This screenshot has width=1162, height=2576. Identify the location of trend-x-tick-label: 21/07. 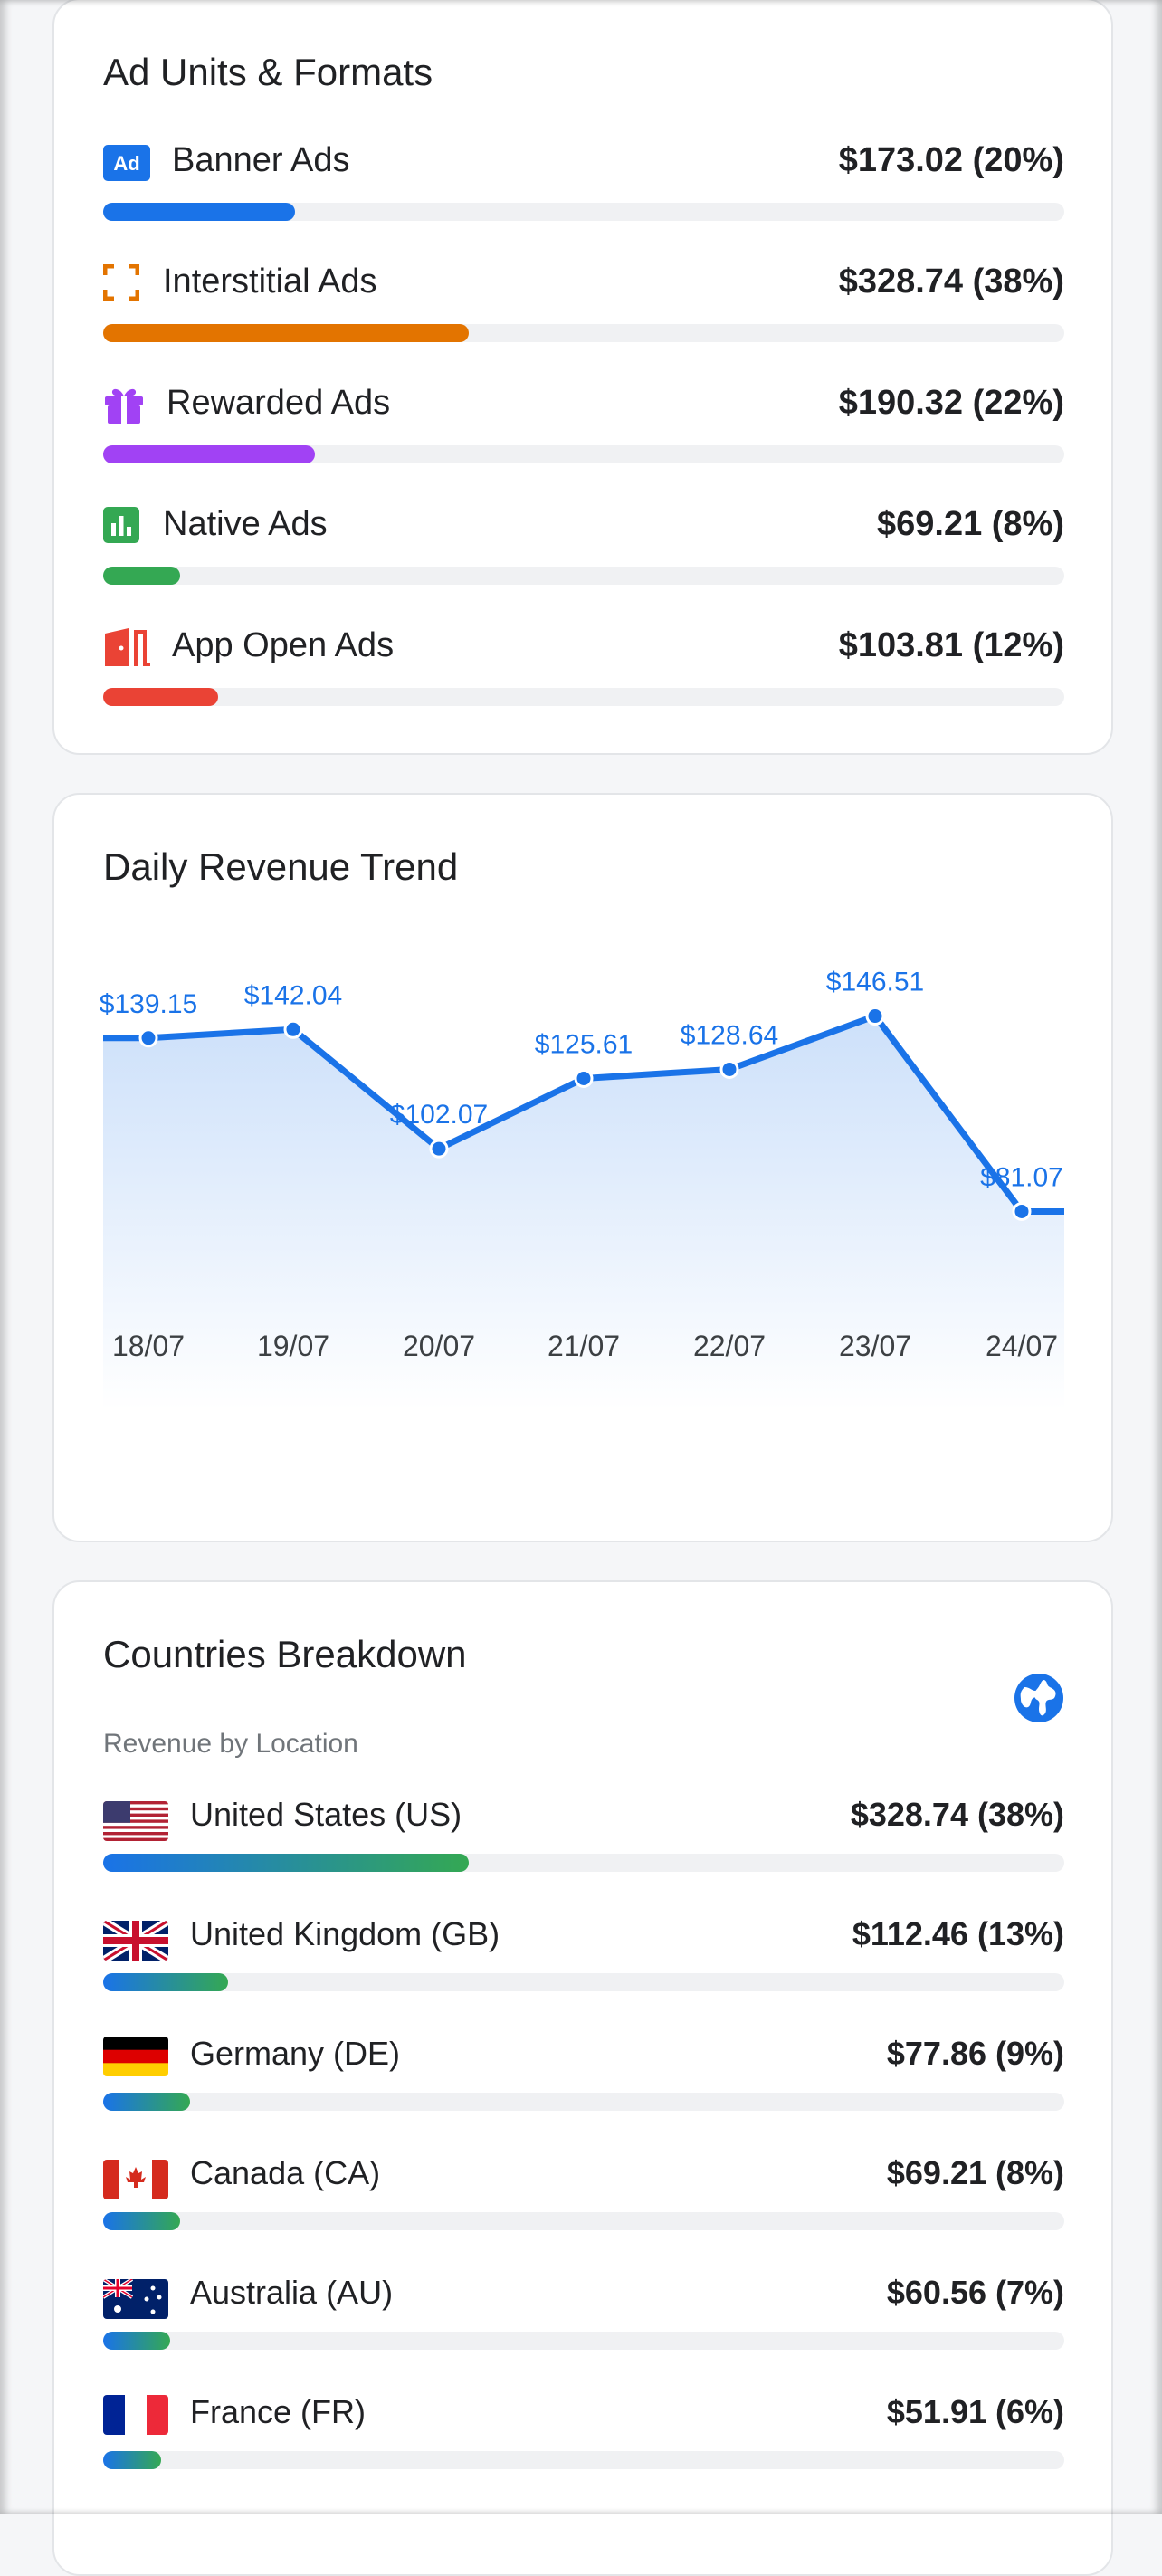
(584, 1346).